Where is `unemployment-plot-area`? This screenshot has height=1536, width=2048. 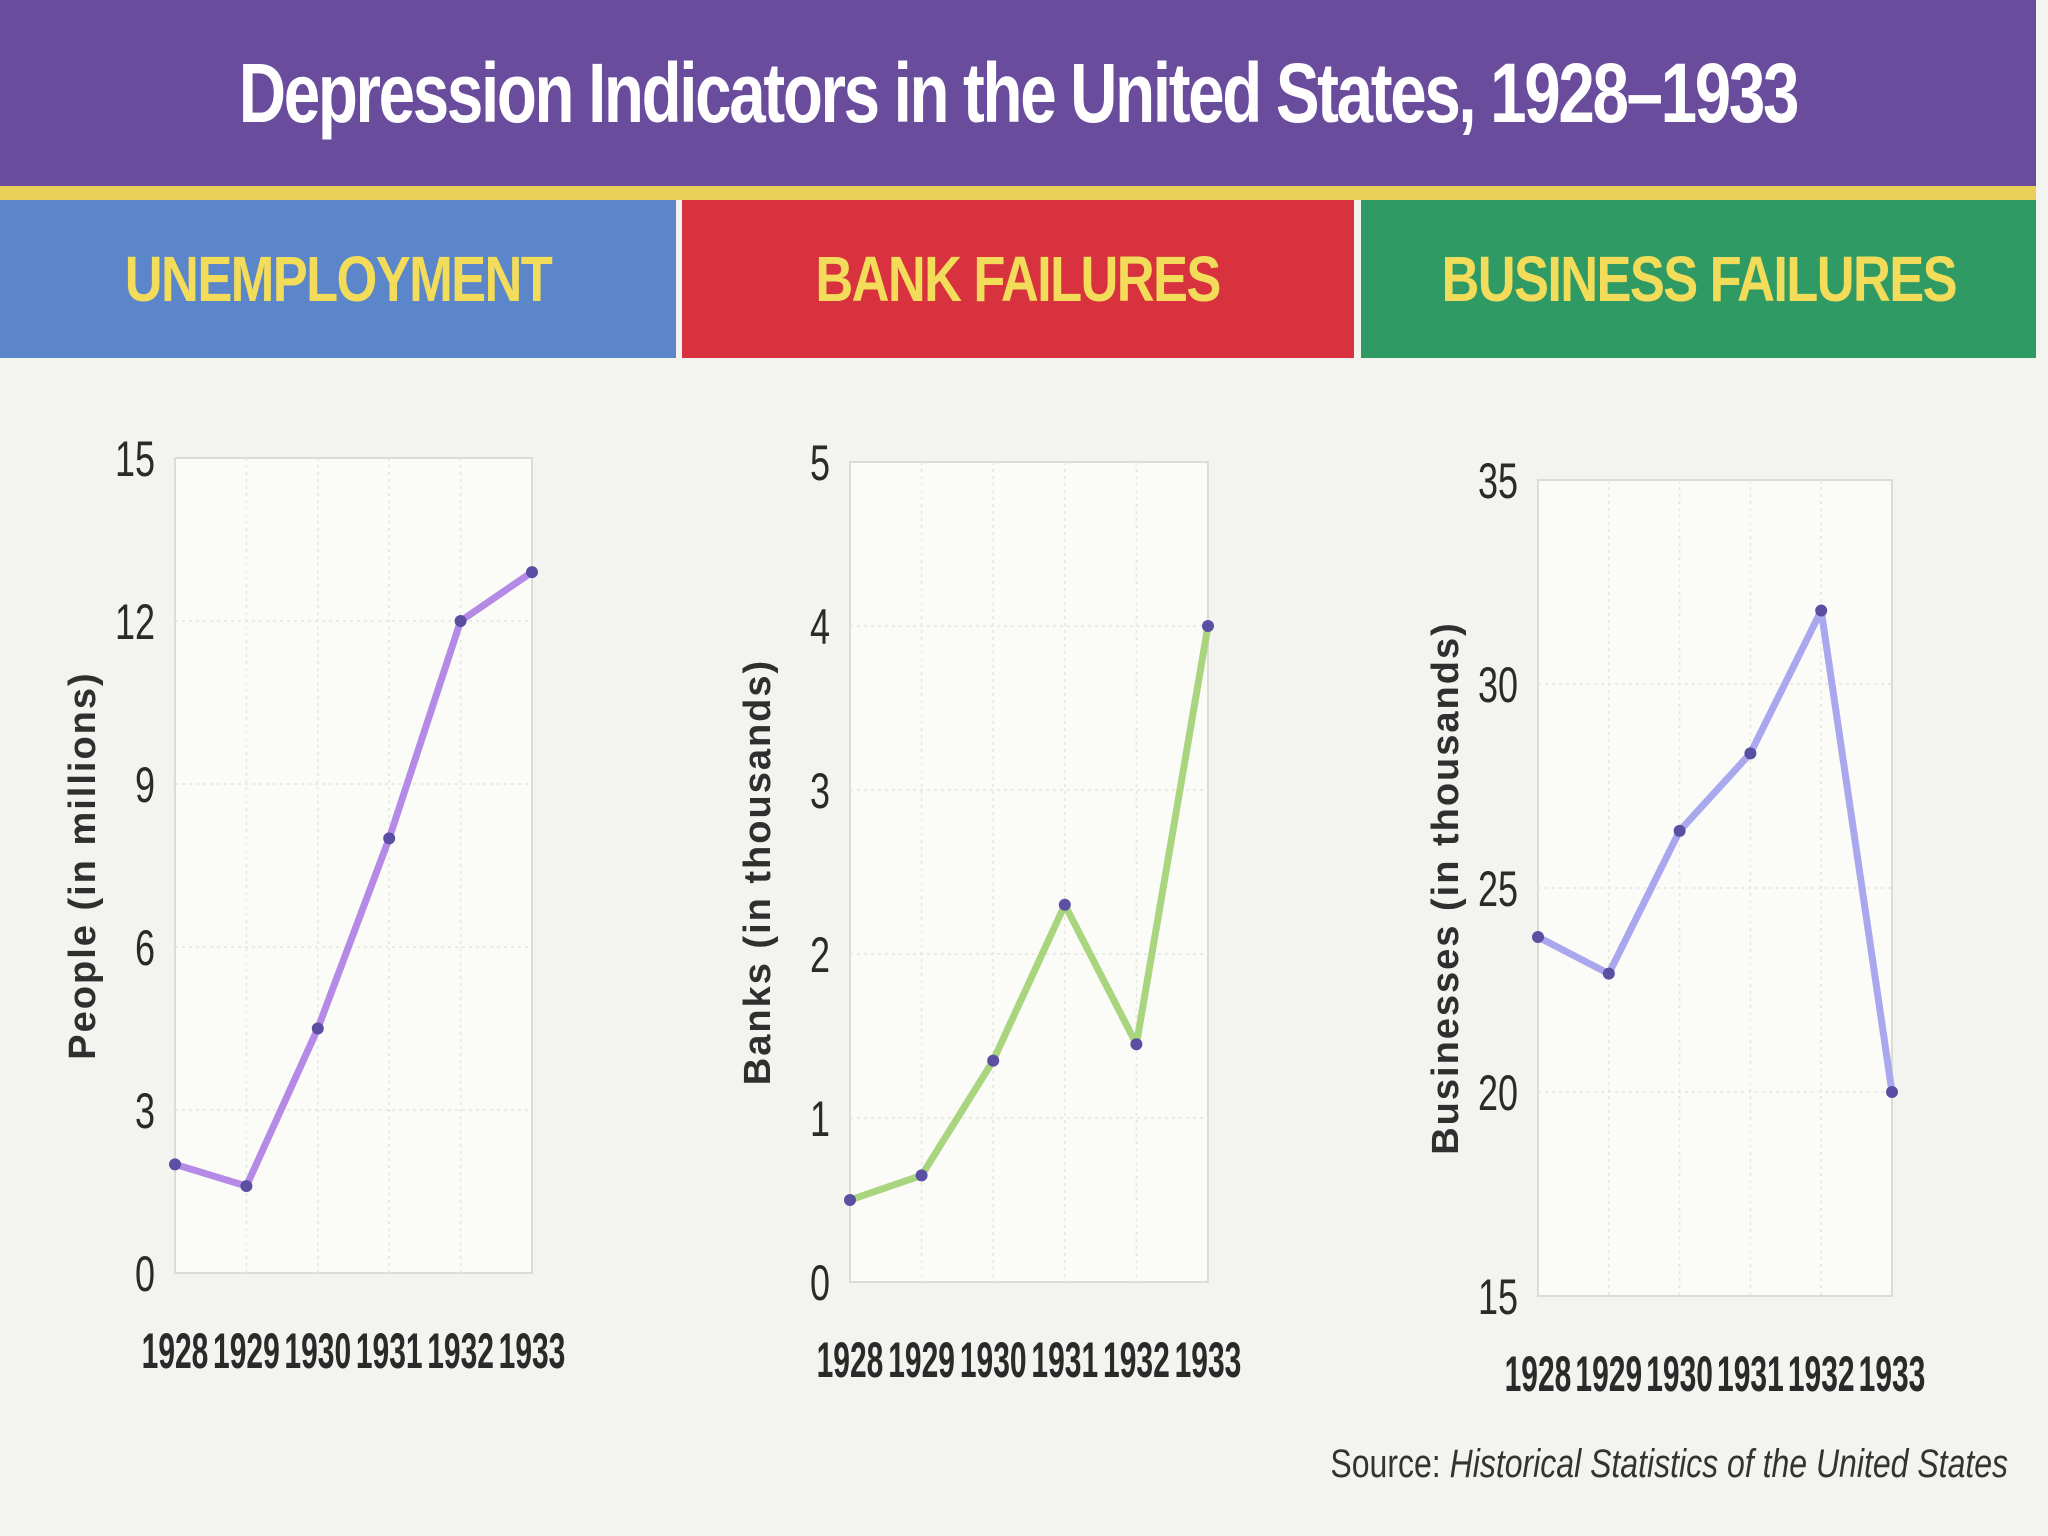
unemployment-plot-area is located at coordinates (353, 865).